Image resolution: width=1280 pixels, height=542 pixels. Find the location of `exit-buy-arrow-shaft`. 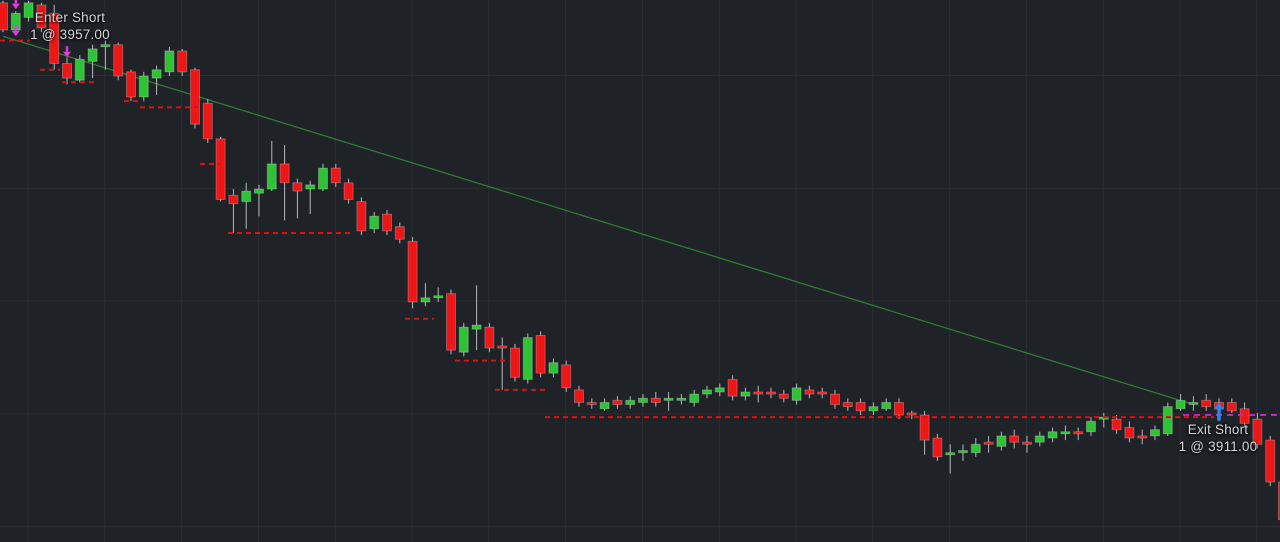

exit-buy-arrow-shaft is located at coordinates (1219, 415).